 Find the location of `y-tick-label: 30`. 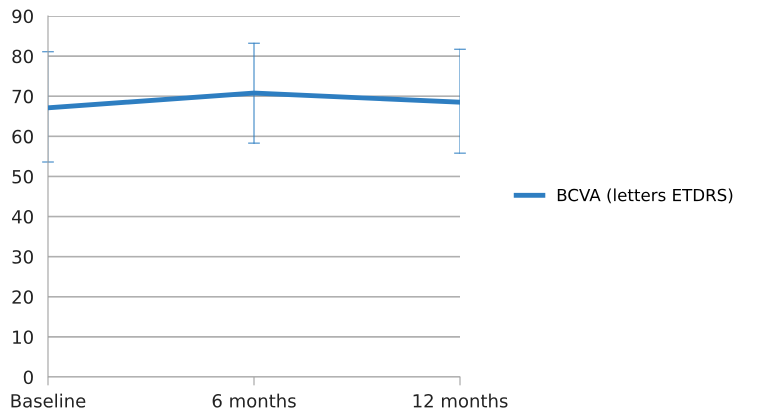

y-tick-label: 30 is located at coordinates (22, 257).